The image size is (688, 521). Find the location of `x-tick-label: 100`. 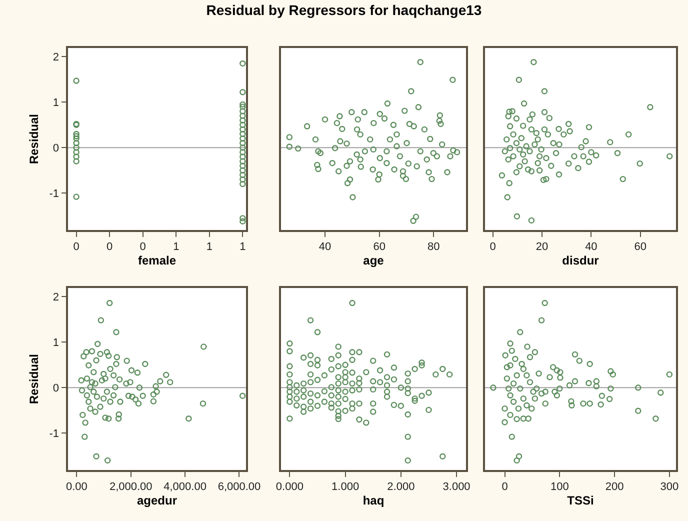

x-tick-label: 100 is located at coordinates (559, 486).